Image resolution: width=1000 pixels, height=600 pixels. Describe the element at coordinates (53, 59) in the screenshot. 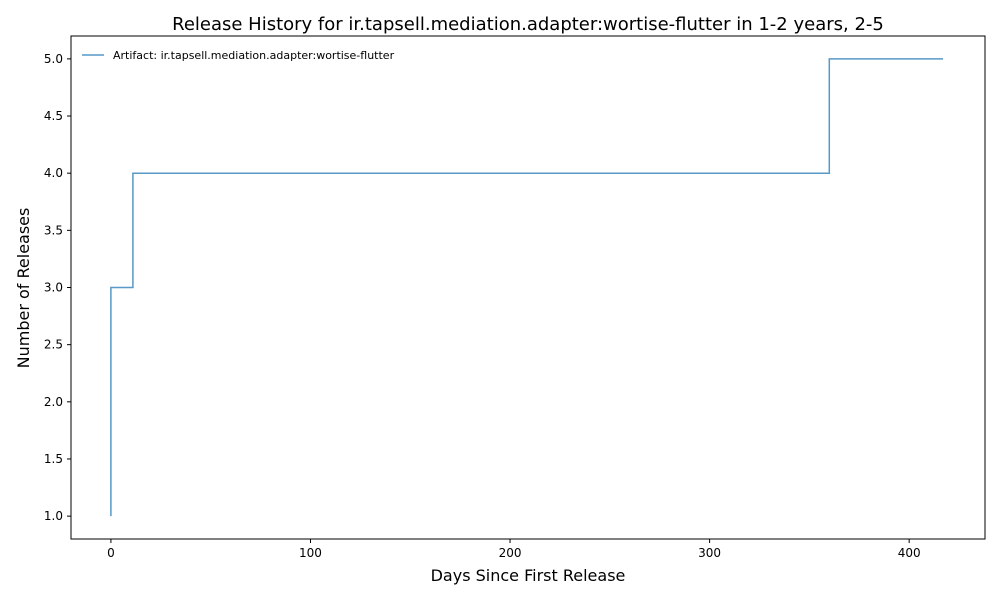

I see `y-tick-label: 5.0` at that location.